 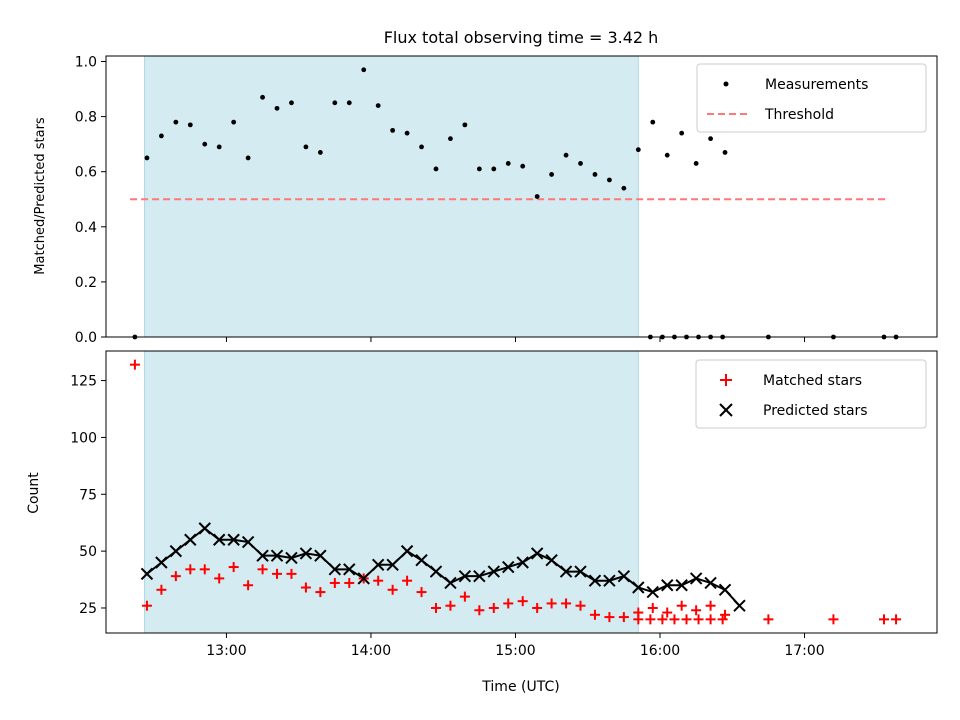 I want to click on bottom-x-ticks: 13:00 14:00 15:00 16:00 17:00, so click(x=515, y=646).